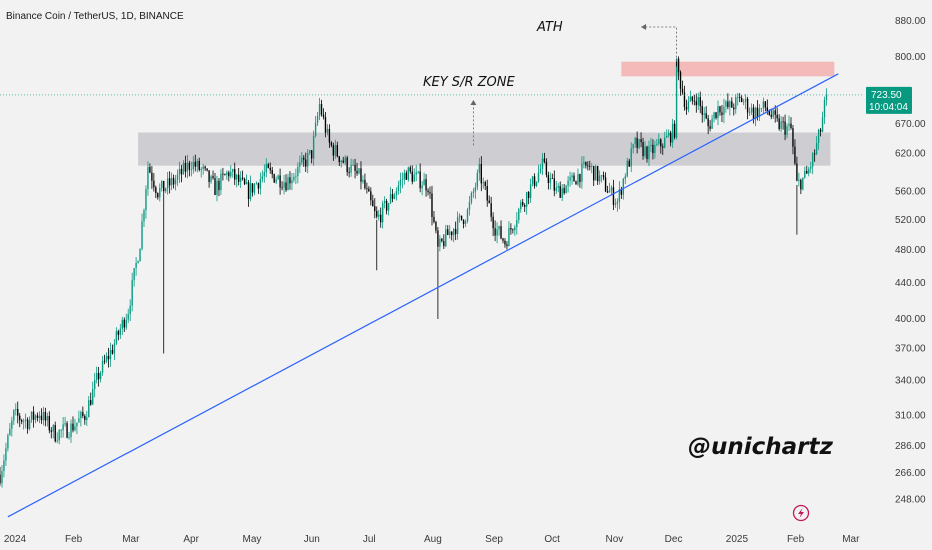 The width and height of the screenshot is (932, 550). What do you see at coordinates (910, 21) in the screenshot?
I see `y-tick-label: 880.00` at bounding box center [910, 21].